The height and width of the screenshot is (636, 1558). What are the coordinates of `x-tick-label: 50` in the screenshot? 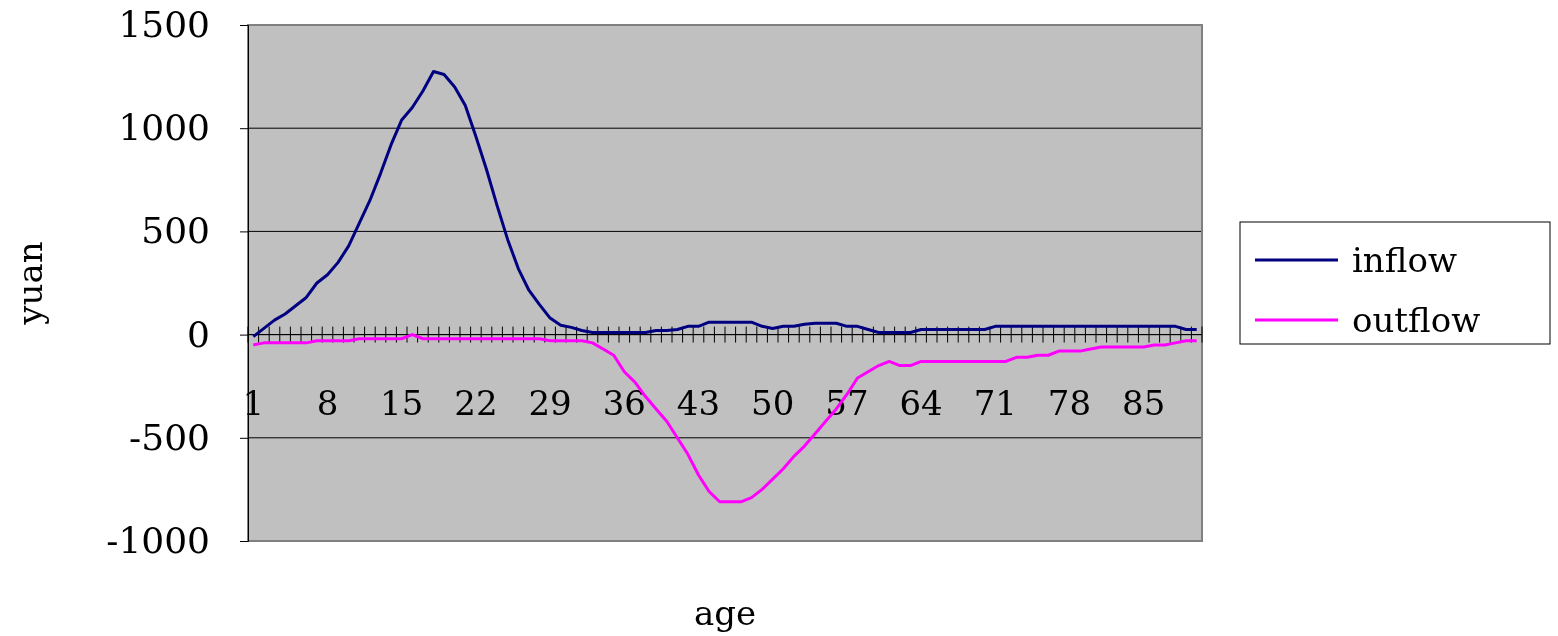 It's located at (773, 402).